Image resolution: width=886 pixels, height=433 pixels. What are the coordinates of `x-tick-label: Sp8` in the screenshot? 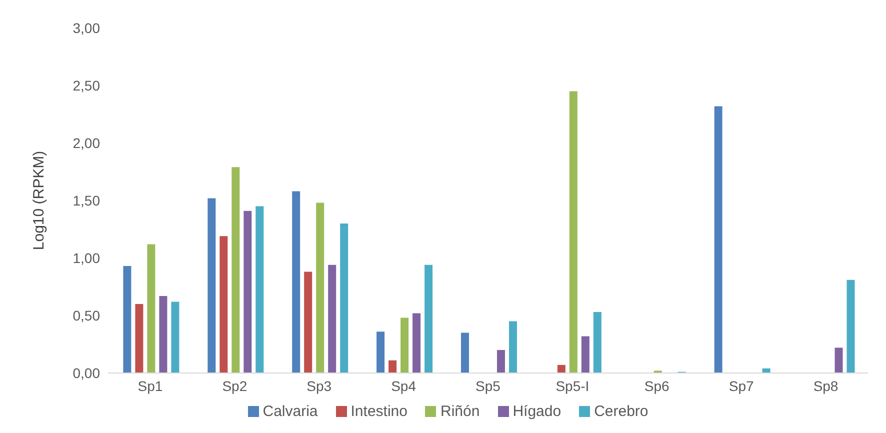 It's located at (825, 386).